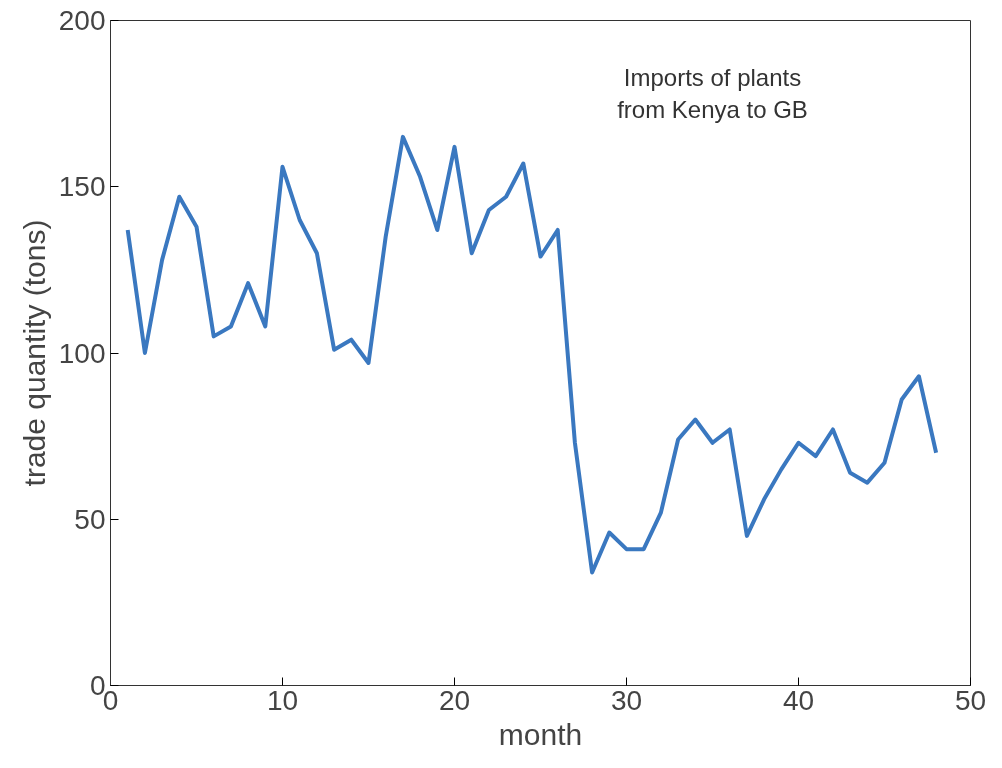 This screenshot has height=768, width=1002. Describe the element at coordinates (540, 734) in the screenshot. I see `x-axis-title: month` at that location.